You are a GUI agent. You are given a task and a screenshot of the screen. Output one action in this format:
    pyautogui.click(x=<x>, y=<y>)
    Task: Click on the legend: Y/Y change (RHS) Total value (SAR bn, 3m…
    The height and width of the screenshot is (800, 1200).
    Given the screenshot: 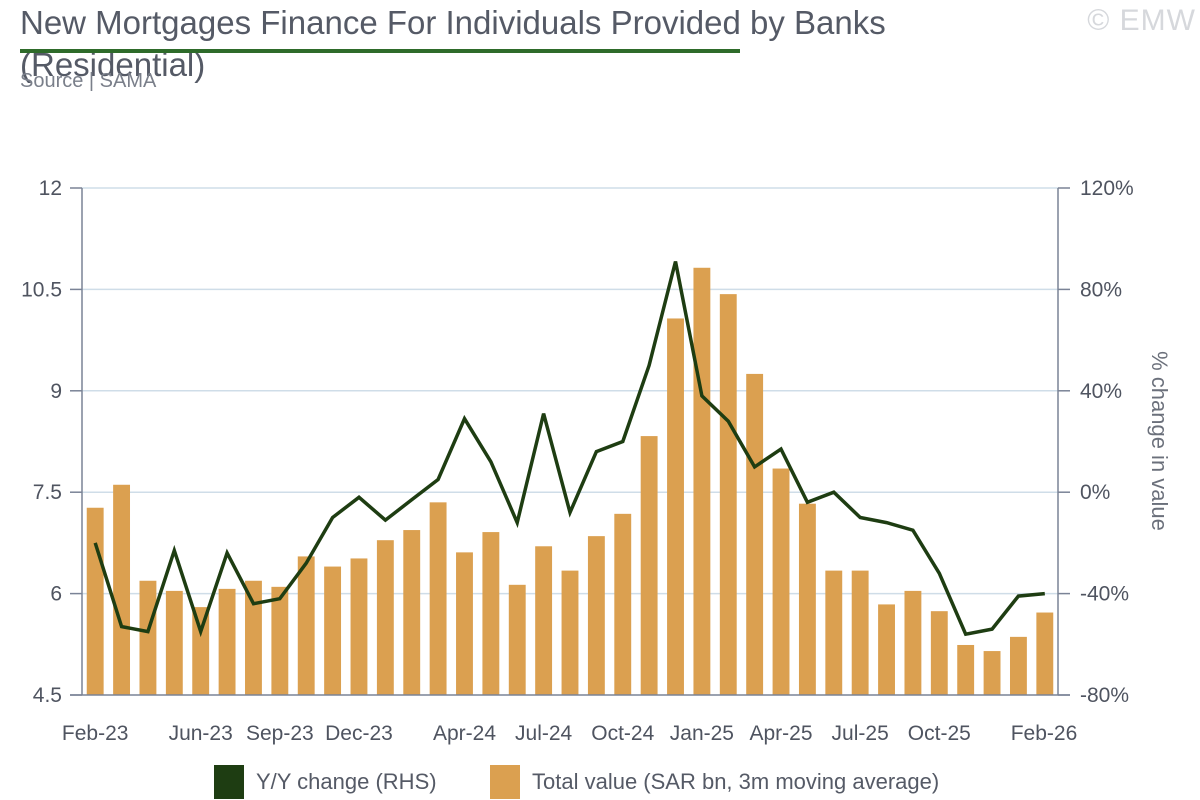 What is the action you would take?
    pyautogui.click(x=600, y=780)
    